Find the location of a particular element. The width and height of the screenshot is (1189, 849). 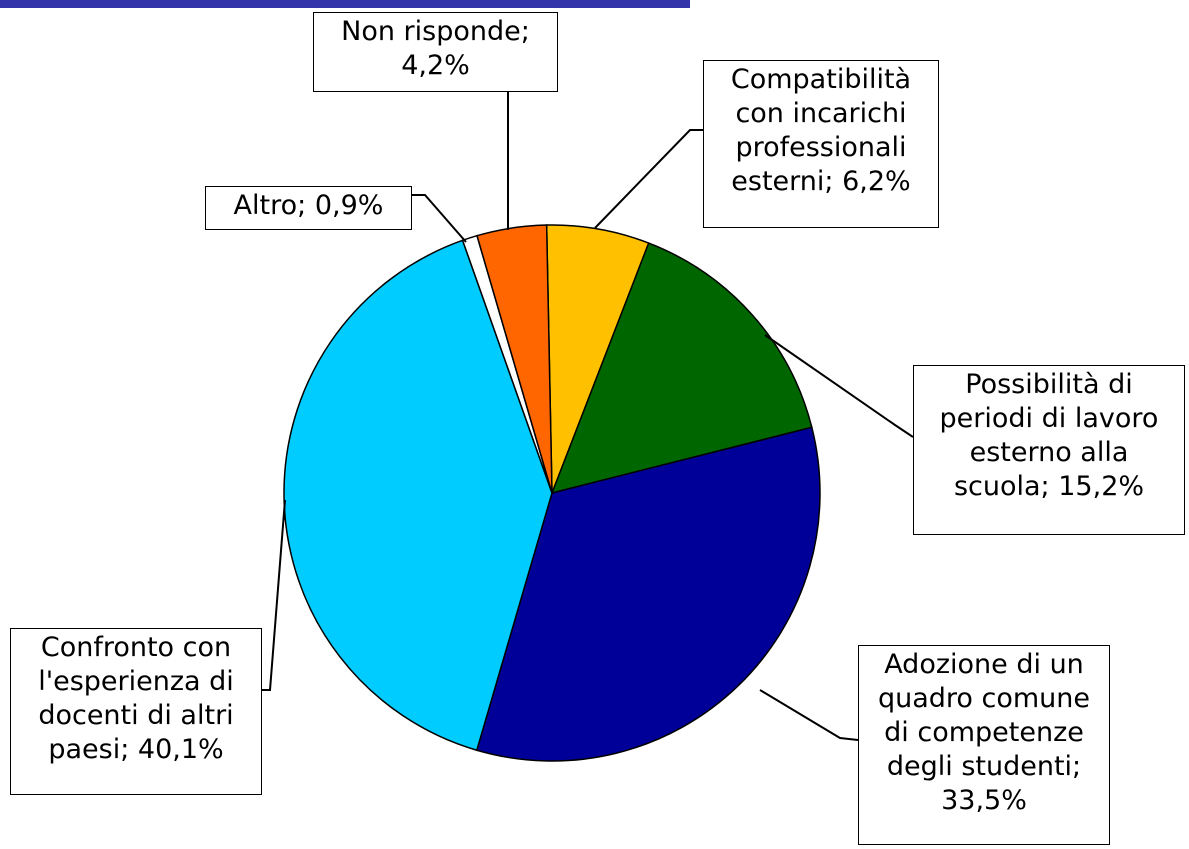

value-label: 4,2% is located at coordinates (435, 65).